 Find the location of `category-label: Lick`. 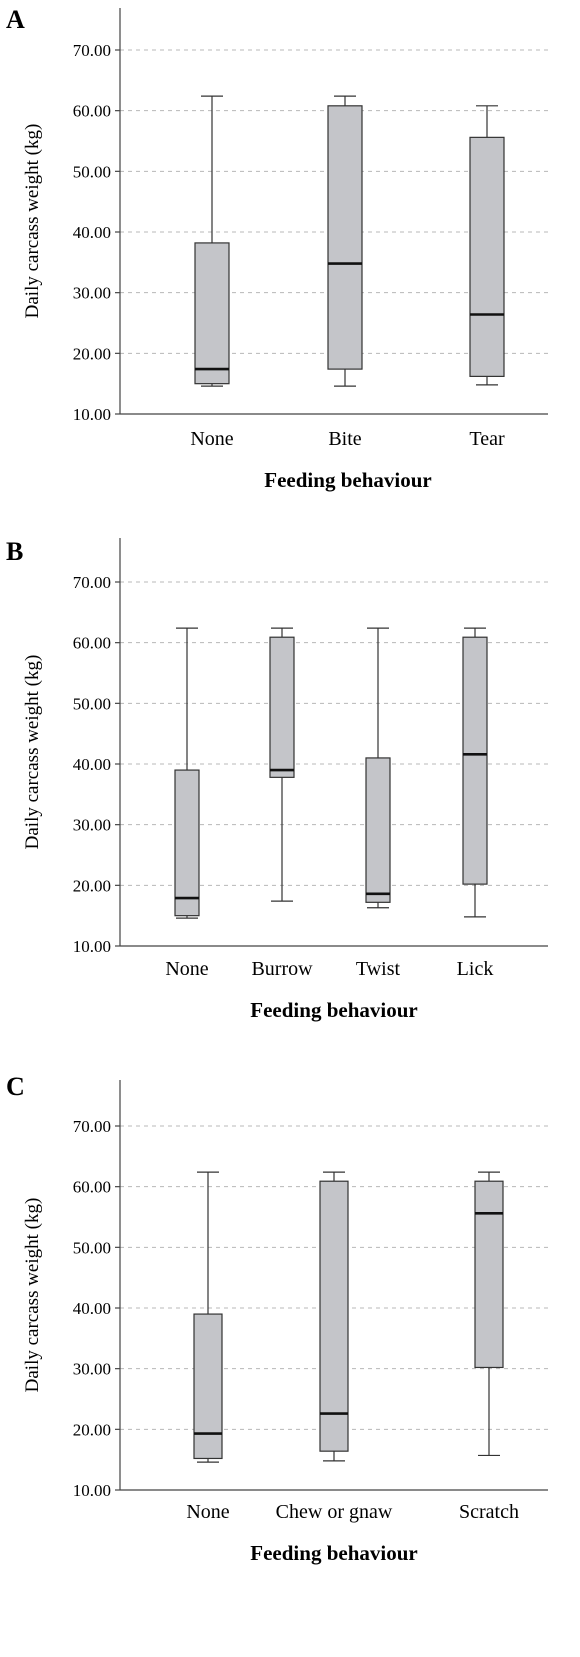

category-label: Lick is located at coordinates (475, 969).